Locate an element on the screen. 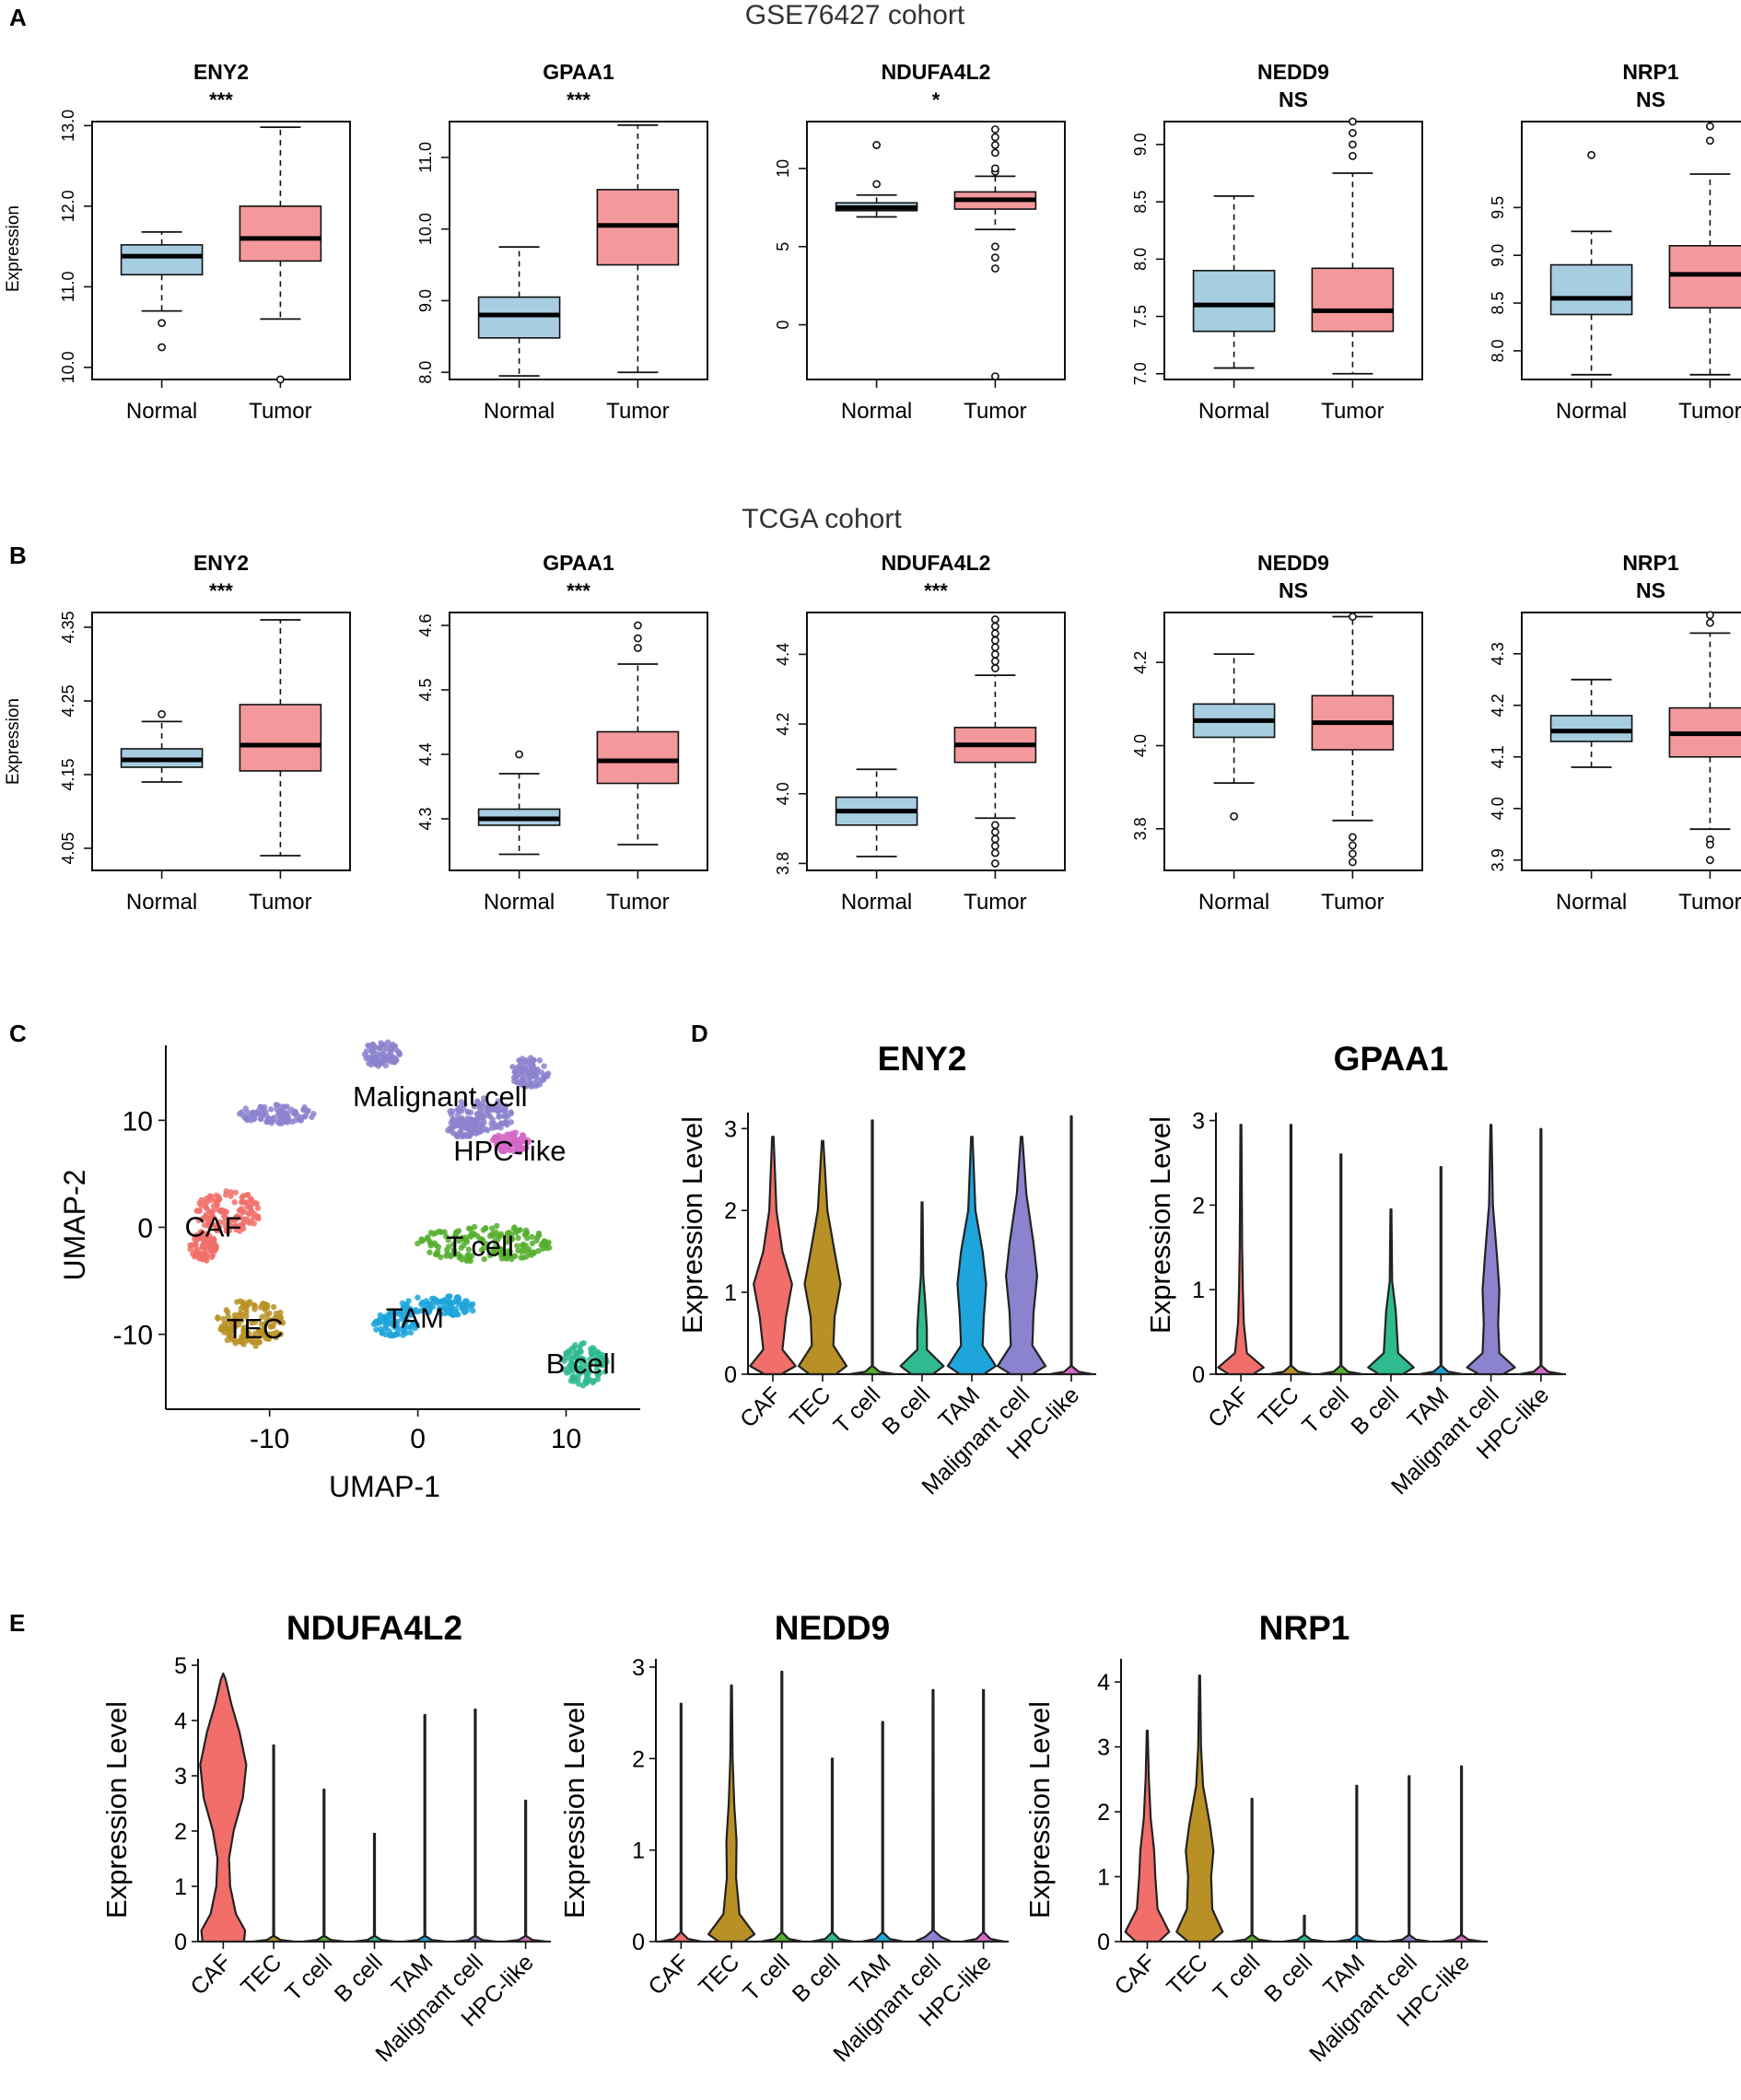 This screenshot has width=1741, height=2100. y-tick-label: 10.0 is located at coordinates (425, 229).